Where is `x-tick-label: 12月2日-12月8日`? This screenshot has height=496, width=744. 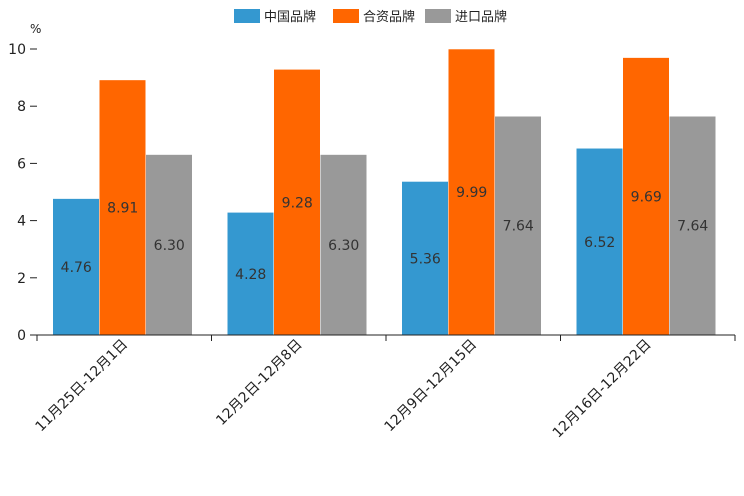 x-tick-label: 12月2日-12月8日 is located at coordinates (259, 383).